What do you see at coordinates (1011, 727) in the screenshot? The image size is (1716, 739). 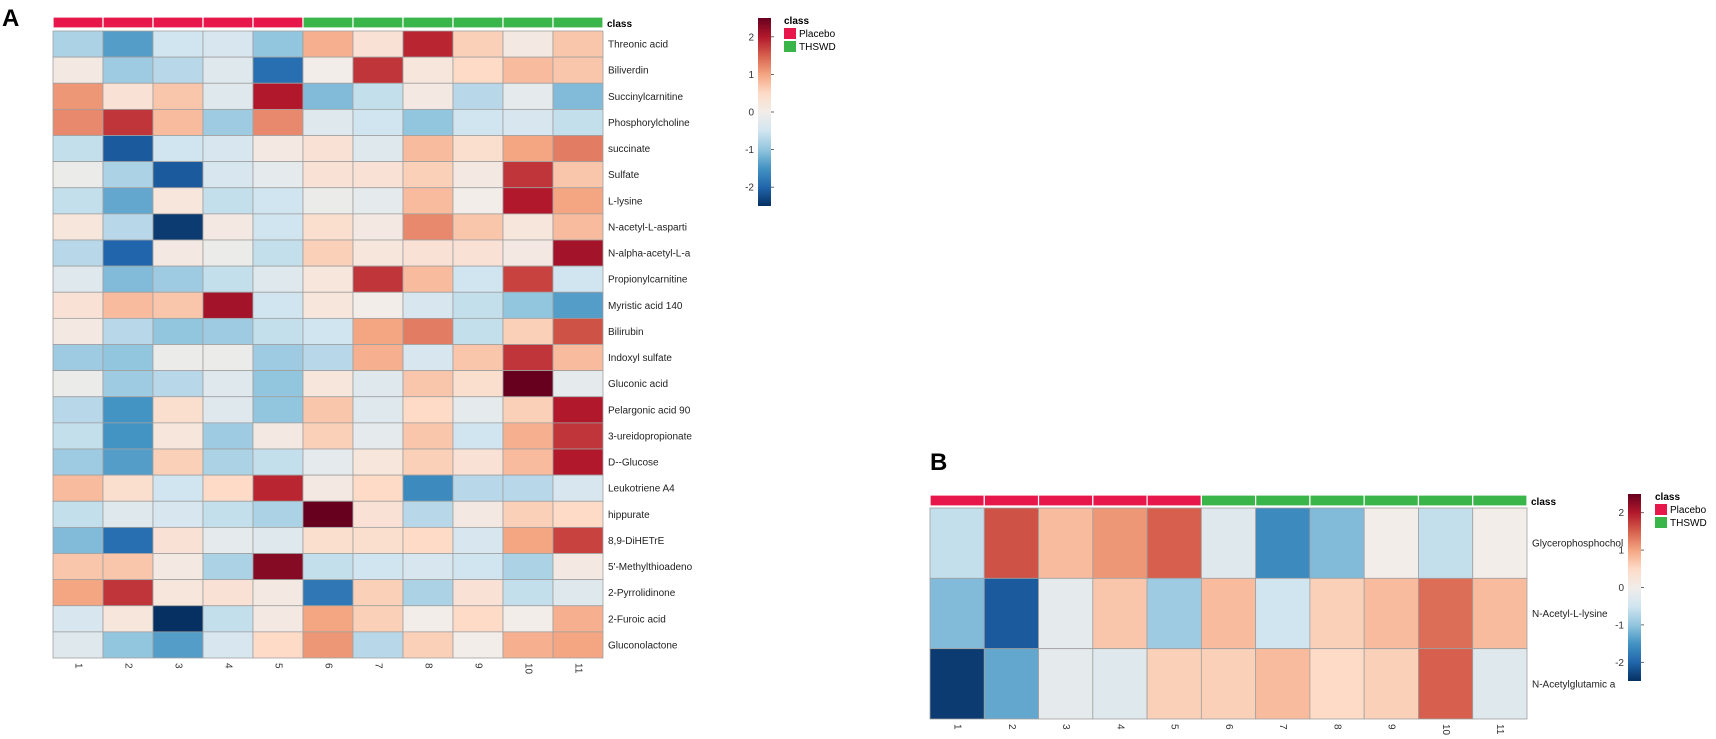 I see `panel-b-col-label: 2` at bounding box center [1011, 727].